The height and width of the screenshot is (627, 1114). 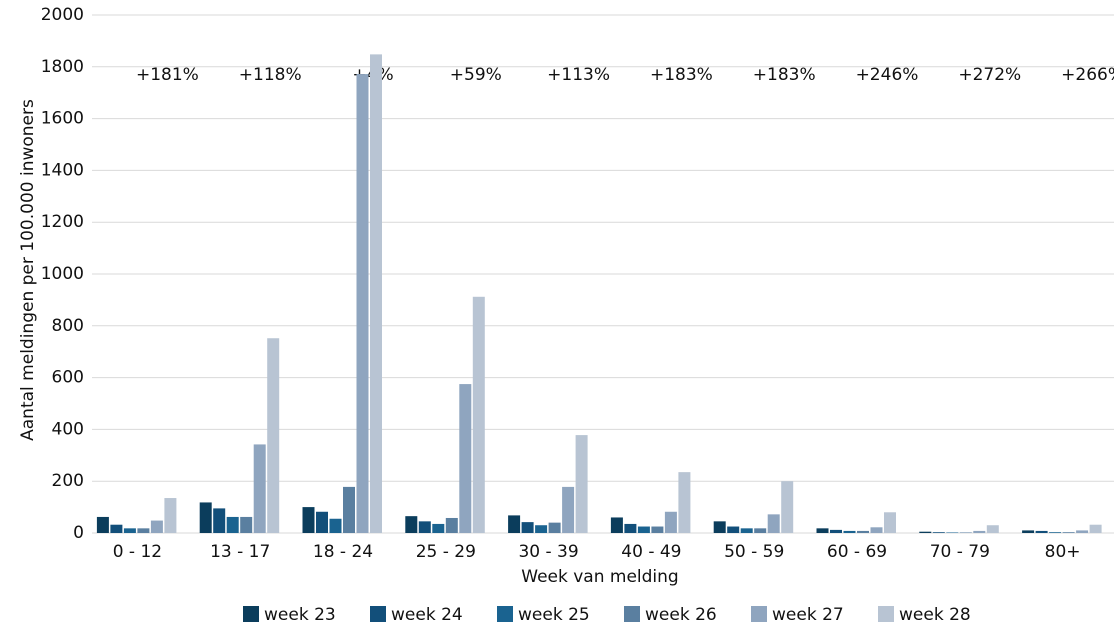 What do you see at coordinates (137, 552) in the screenshot?
I see `x-tick-label: 0 - 12` at bounding box center [137, 552].